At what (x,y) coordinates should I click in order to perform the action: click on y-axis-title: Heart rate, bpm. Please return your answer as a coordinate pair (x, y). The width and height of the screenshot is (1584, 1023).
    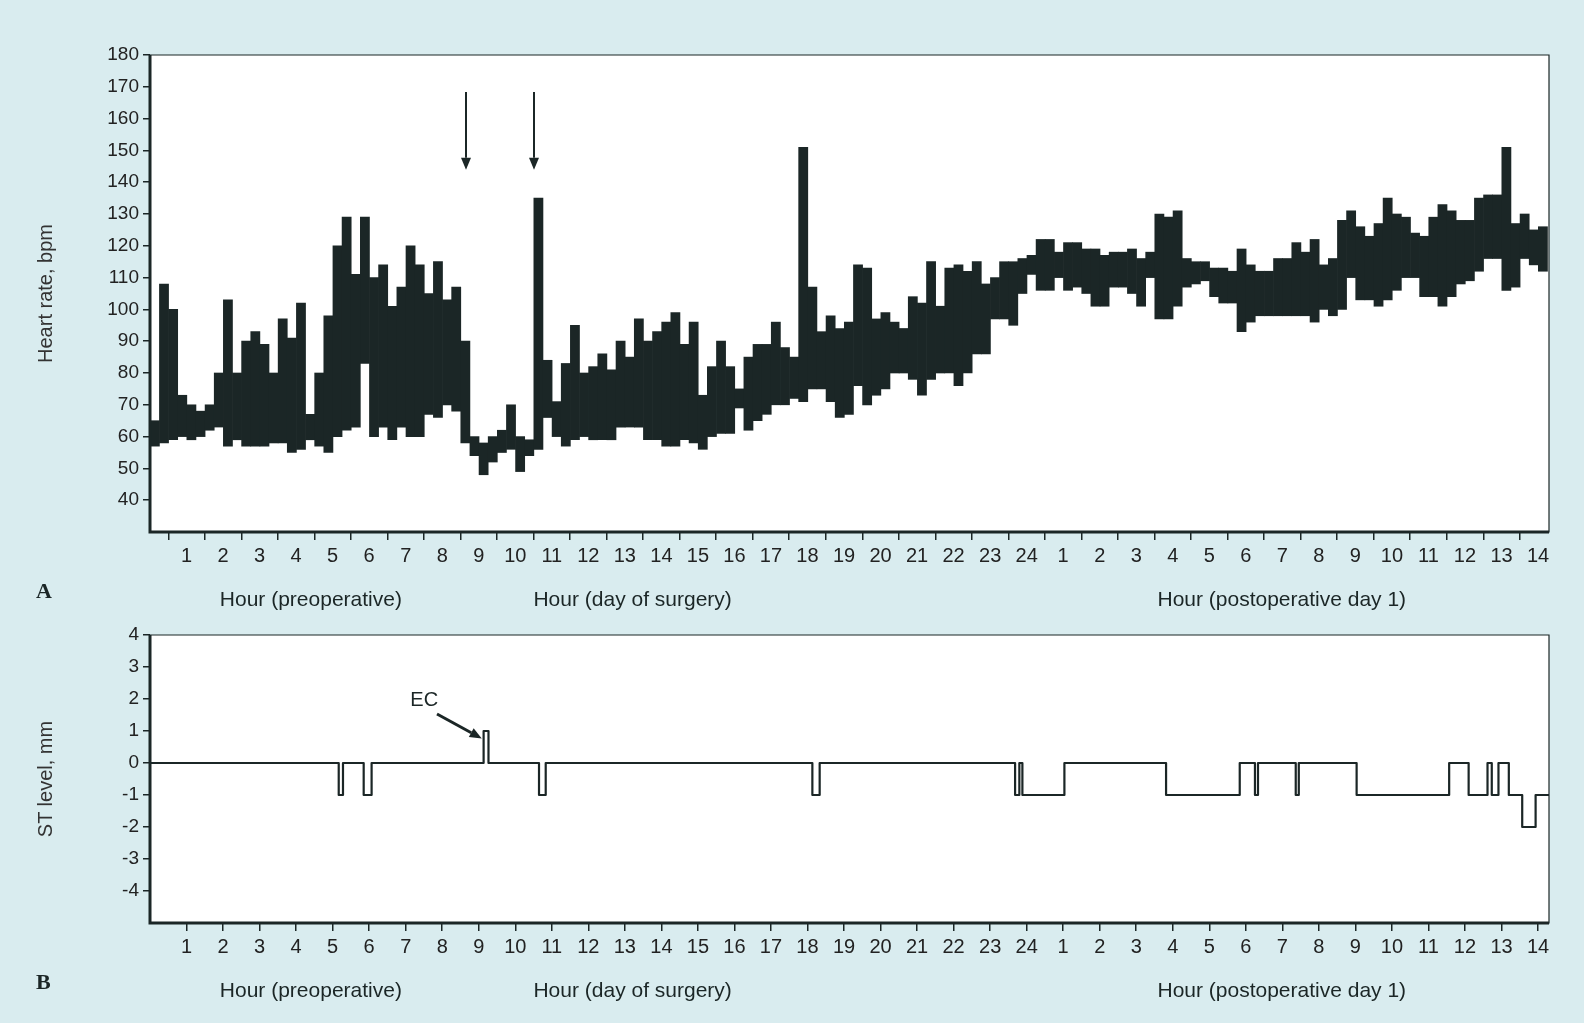
    Looking at the image, I should click on (44, 293).